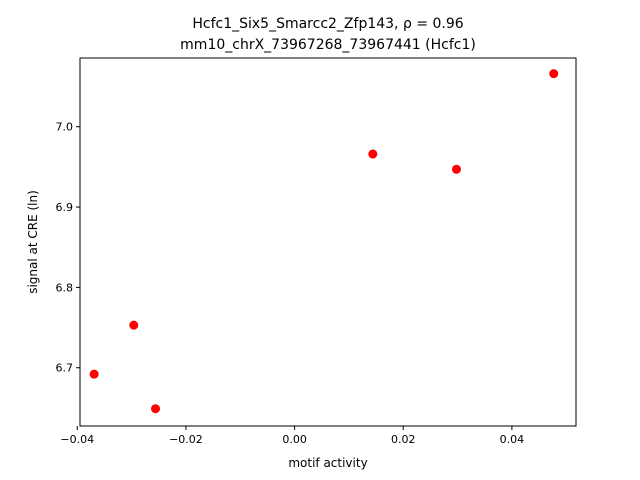 The width and height of the screenshot is (640, 480). Describe the element at coordinates (403, 439) in the screenshot. I see `x-tick-label: 0.02` at that location.